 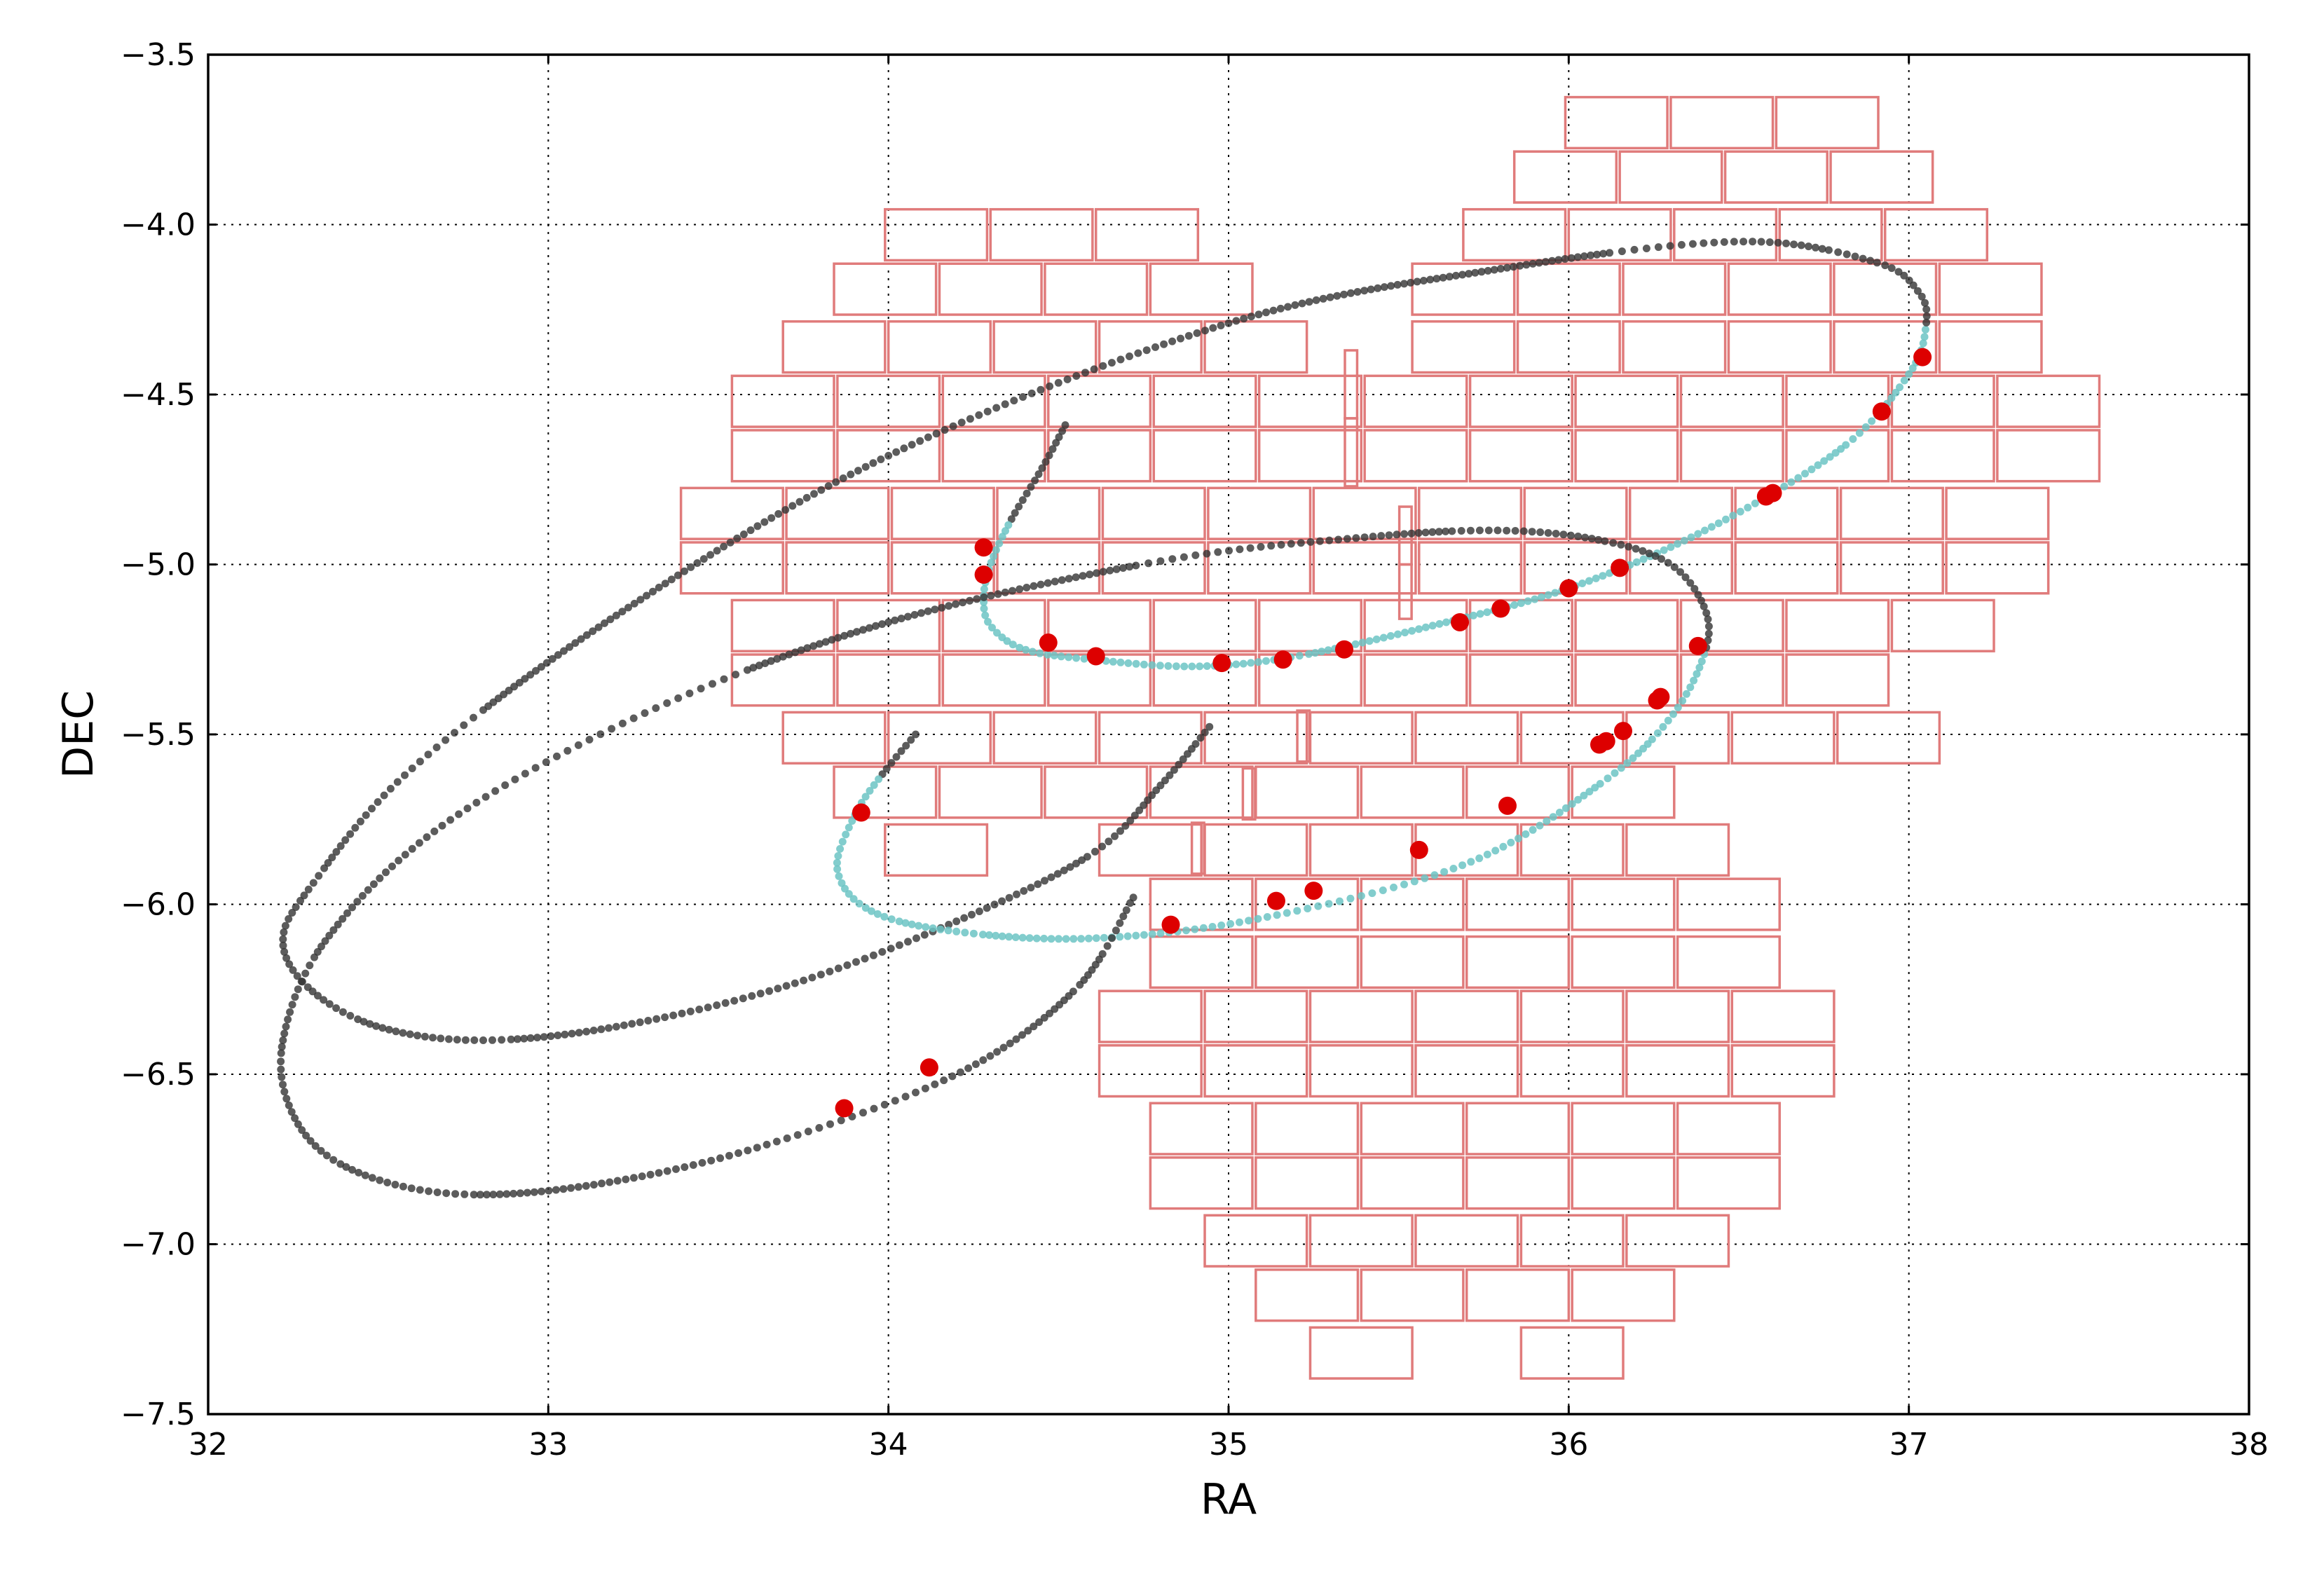 What do you see at coordinates (158, 225) in the screenshot?
I see `y-tick-label: −4.0` at bounding box center [158, 225].